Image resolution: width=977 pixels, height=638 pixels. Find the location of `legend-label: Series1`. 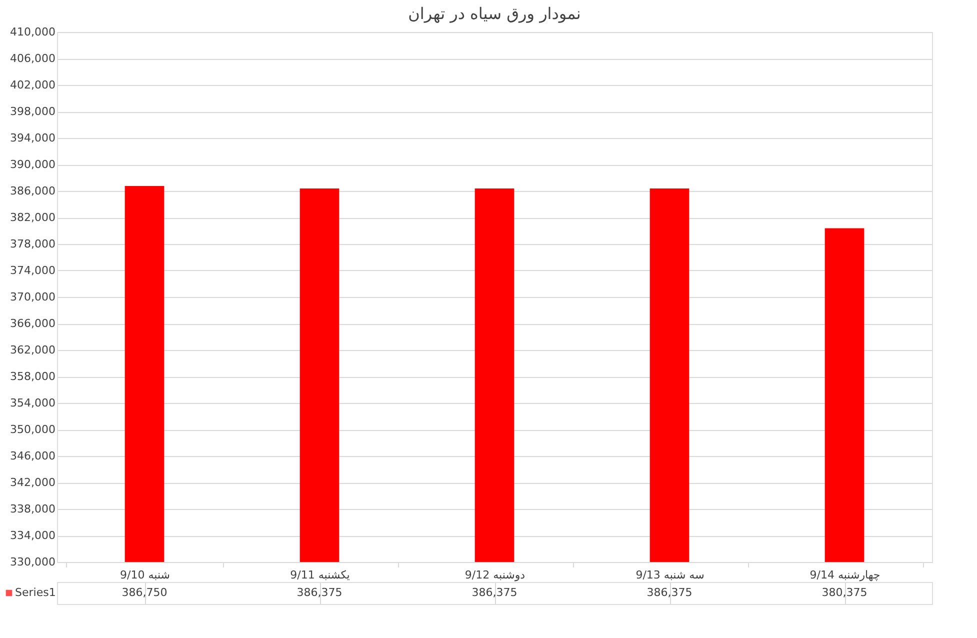

legend-label: Series1 is located at coordinates (35, 592).